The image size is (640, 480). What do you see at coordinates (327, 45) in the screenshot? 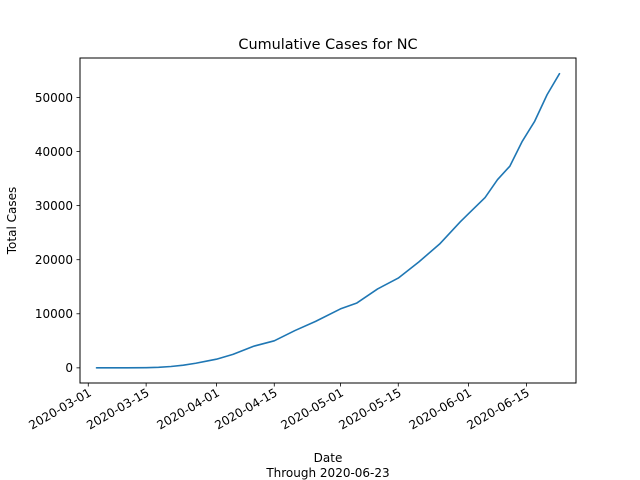
I see `chart-title: Cumulative Cases for NC` at bounding box center [327, 45].